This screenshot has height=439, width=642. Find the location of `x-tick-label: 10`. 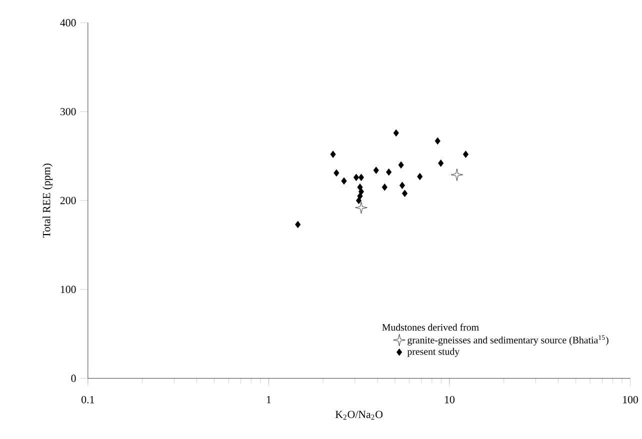

x-tick-label: 10 is located at coordinates (449, 400).